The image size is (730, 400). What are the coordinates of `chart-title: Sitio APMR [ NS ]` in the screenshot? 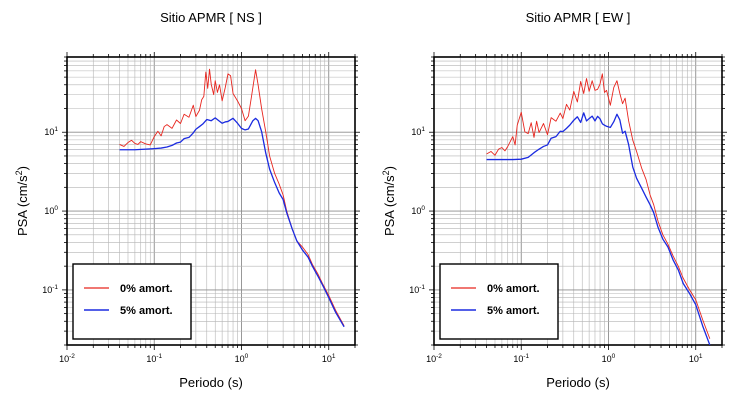 It's located at (211, 17).